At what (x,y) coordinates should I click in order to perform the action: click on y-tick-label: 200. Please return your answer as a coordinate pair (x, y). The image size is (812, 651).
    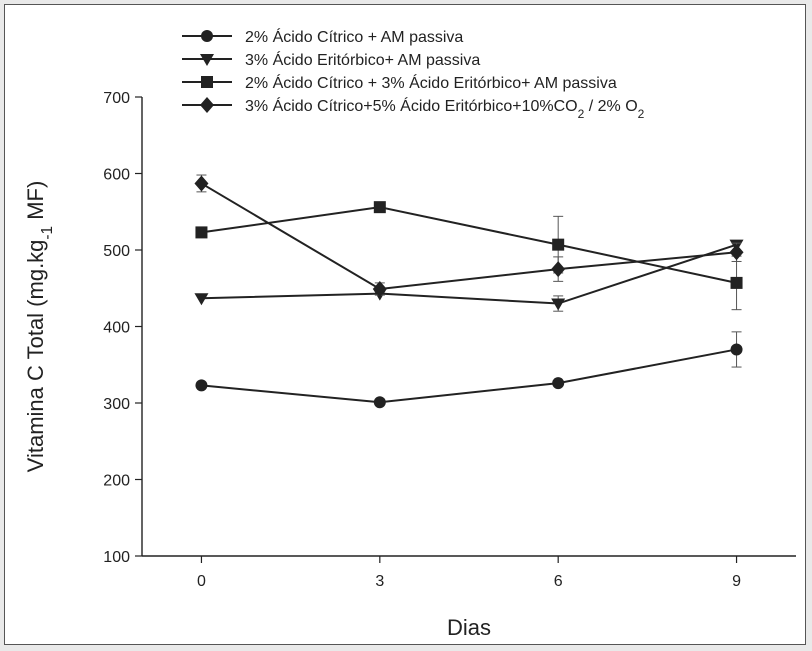
    Looking at the image, I should click on (116, 481).